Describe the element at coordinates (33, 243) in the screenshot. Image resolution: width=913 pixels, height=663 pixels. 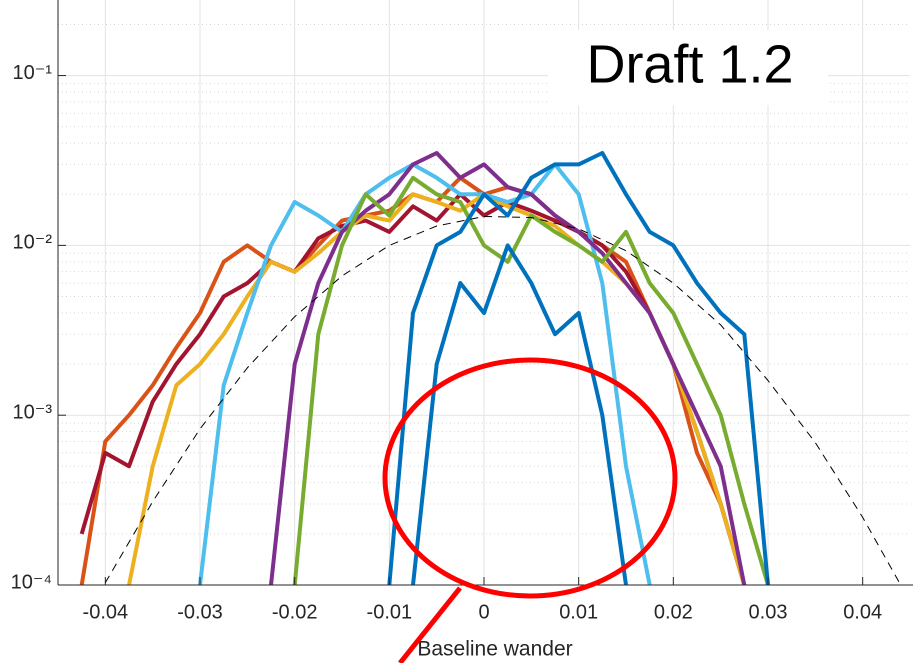
I see `y-tick-label: 10⁻²` at that location.